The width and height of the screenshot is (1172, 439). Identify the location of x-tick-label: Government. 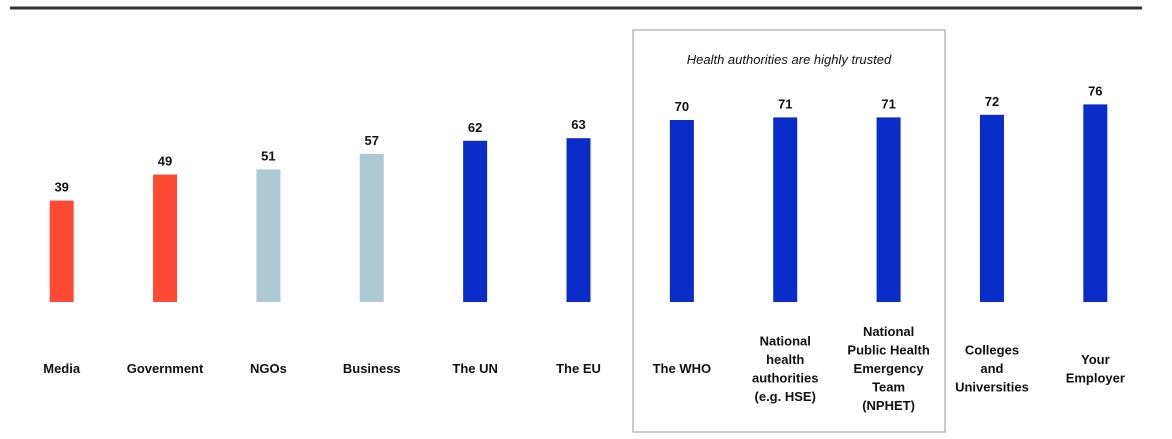
(165, 368).